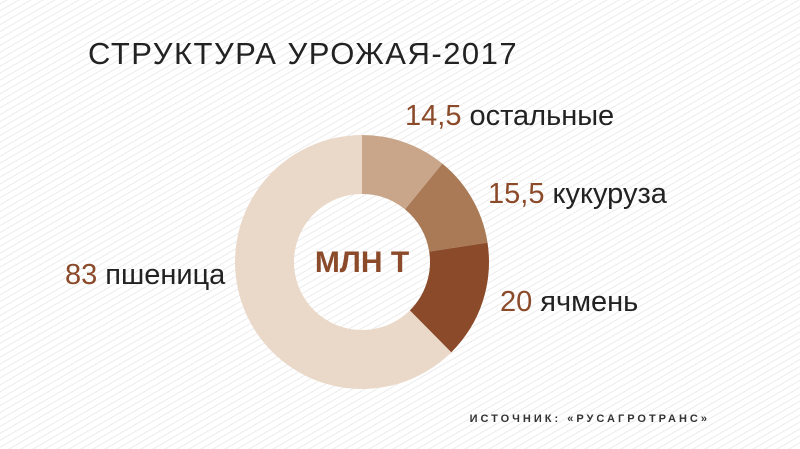 The width and height of the screenshot is (800, 449). What do you see at coordinates (589, 302) in the screenshot?
I see `category-label: ячмень` at bounding box center [589, 302].